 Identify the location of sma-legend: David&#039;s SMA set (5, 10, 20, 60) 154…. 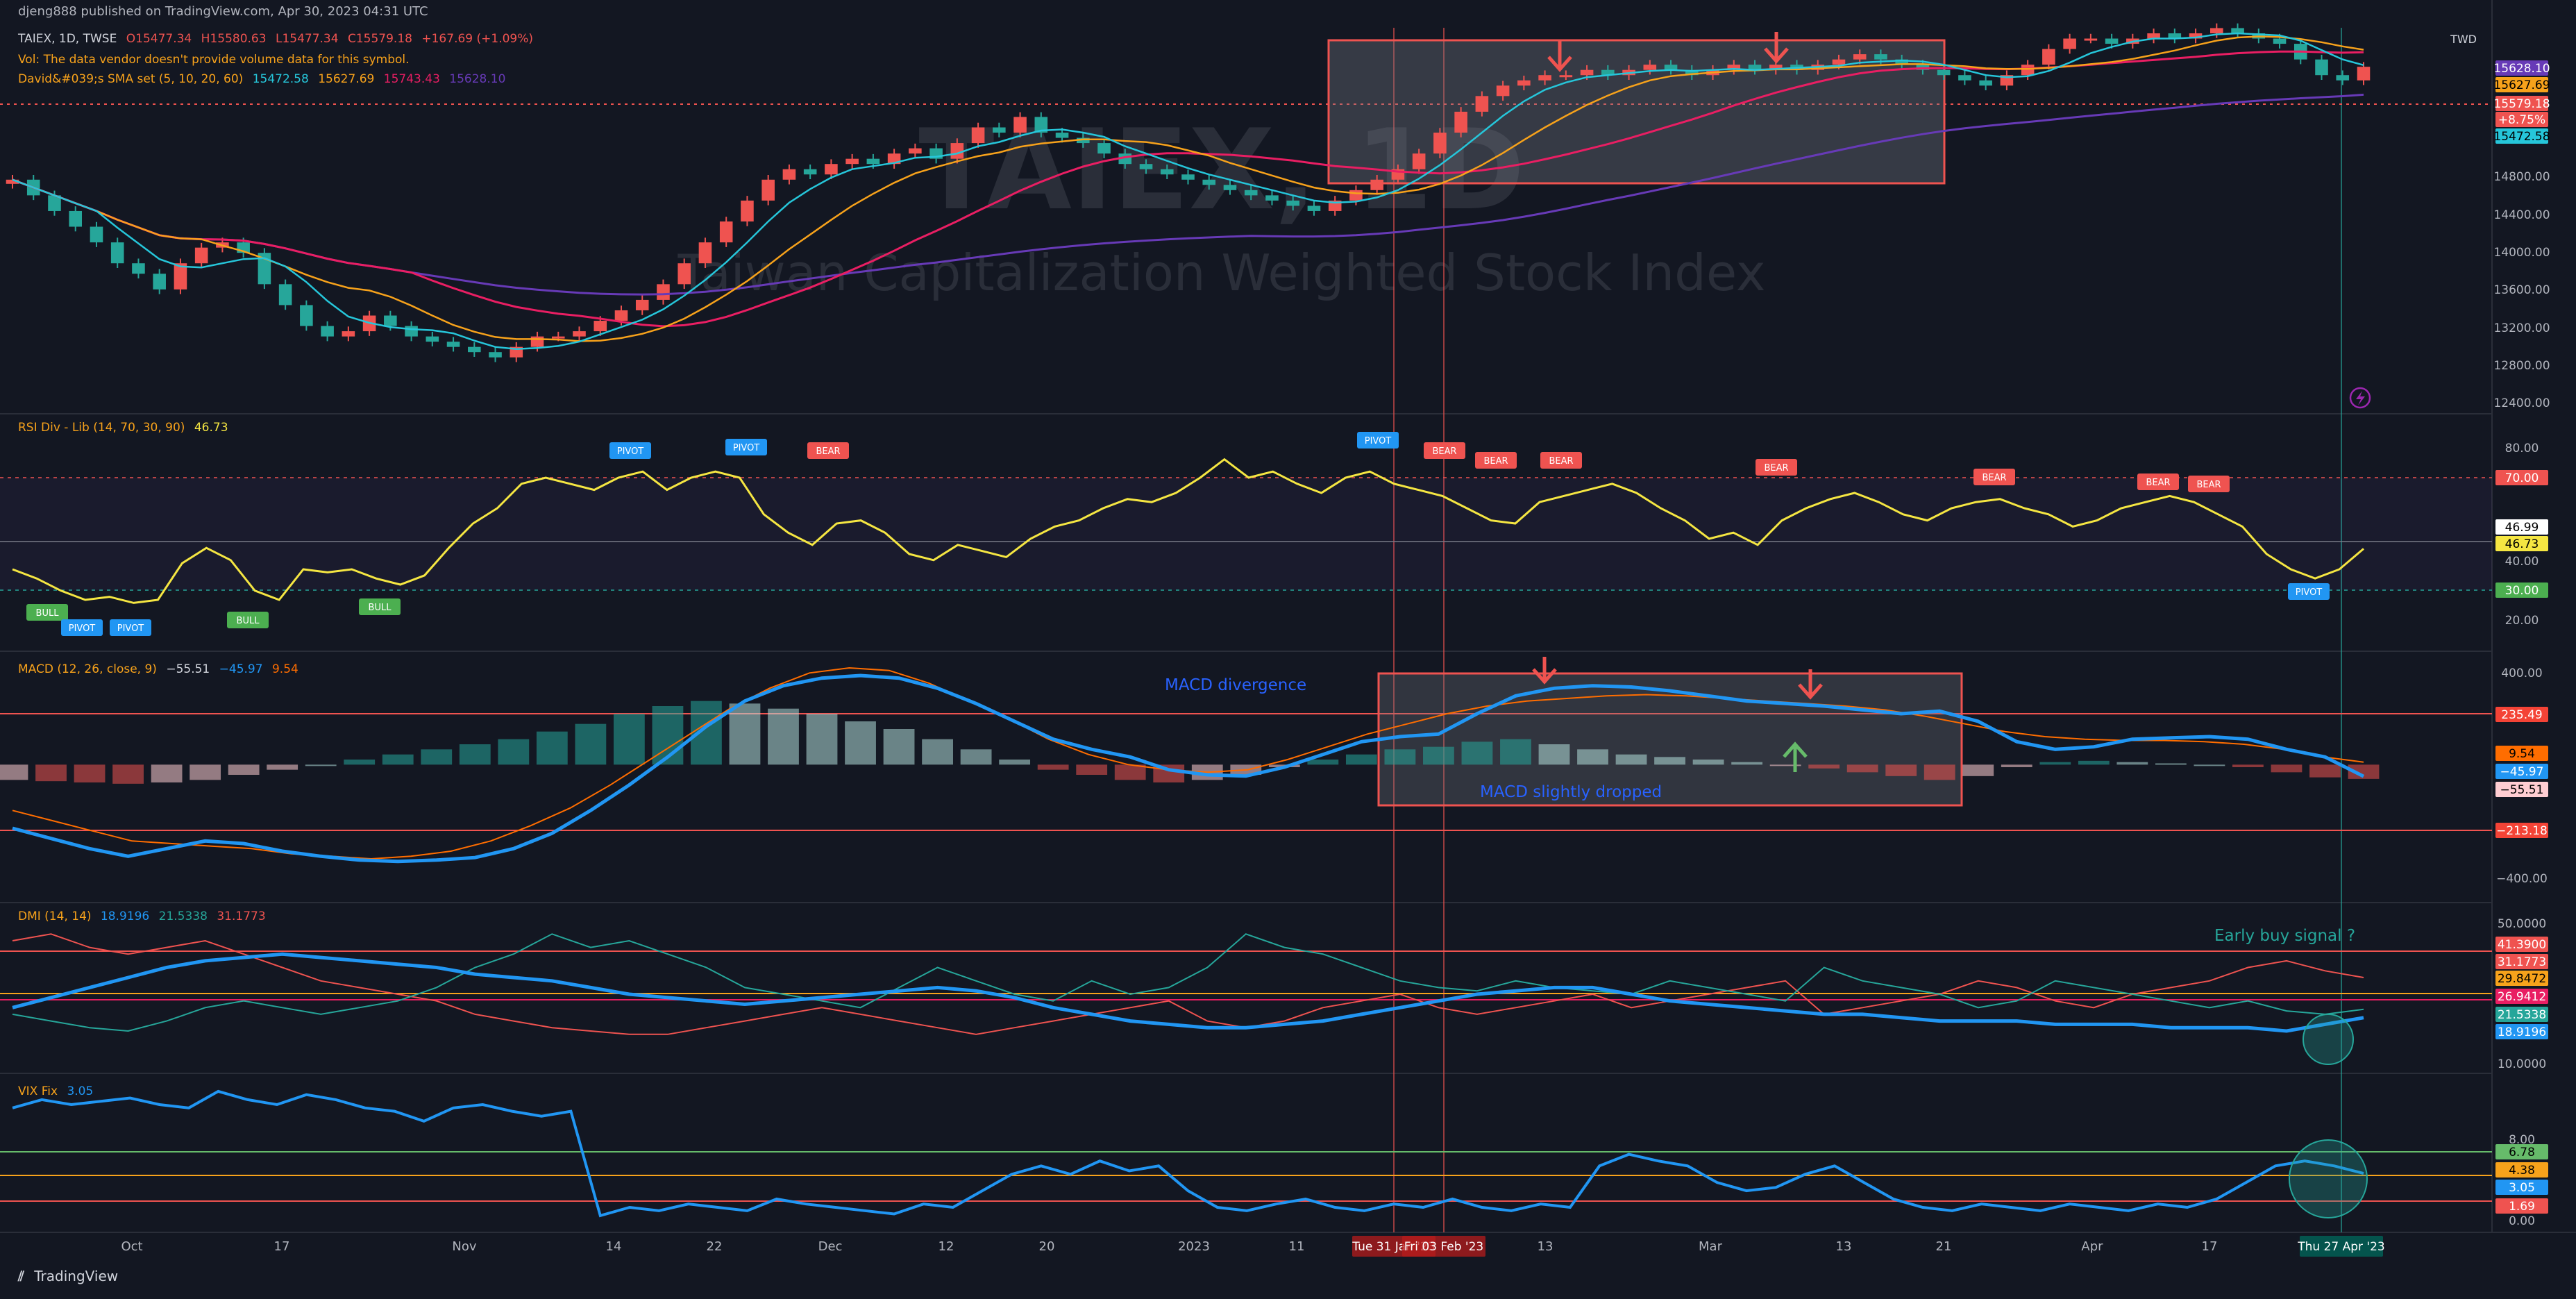
(264, 79).